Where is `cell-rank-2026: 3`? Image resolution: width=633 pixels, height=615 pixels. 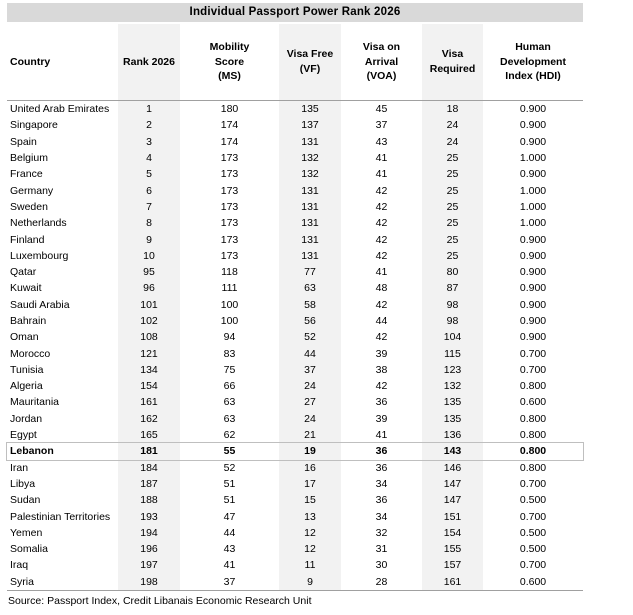 cell-rank-2026: 3 is located at coordinates (149, 141).